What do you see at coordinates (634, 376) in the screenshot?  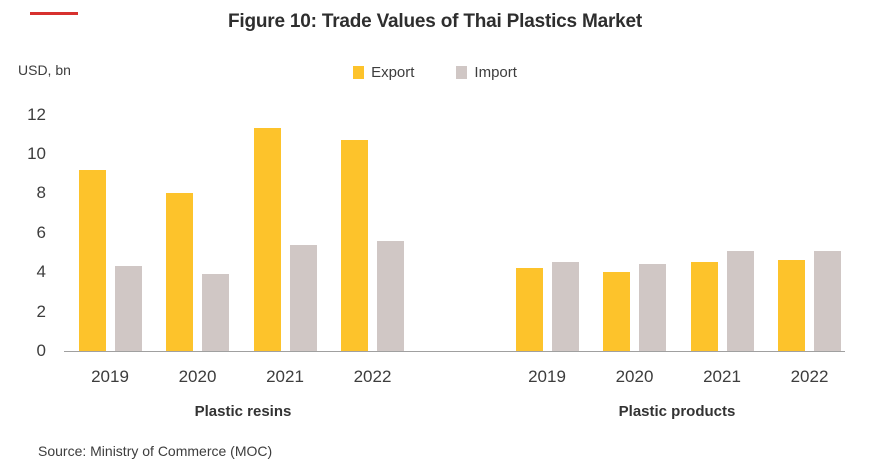 I see `x-label-plastic-products-2020: 2020` at bounding box center [634, 376].